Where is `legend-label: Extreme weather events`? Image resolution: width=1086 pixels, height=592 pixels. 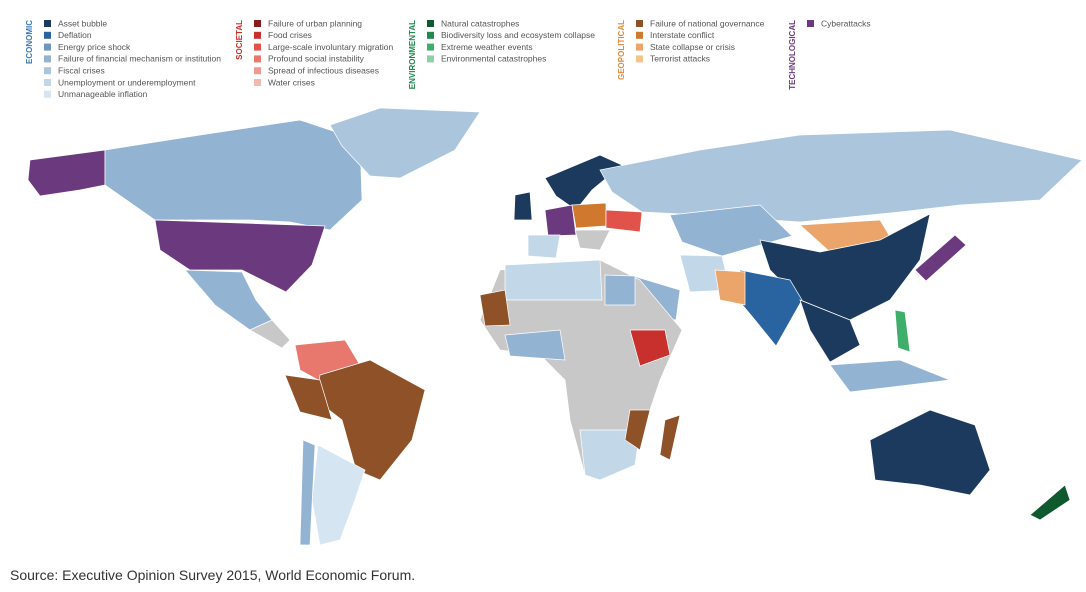
legend-label: Extreme weather events is located at coordinates (487, 47).